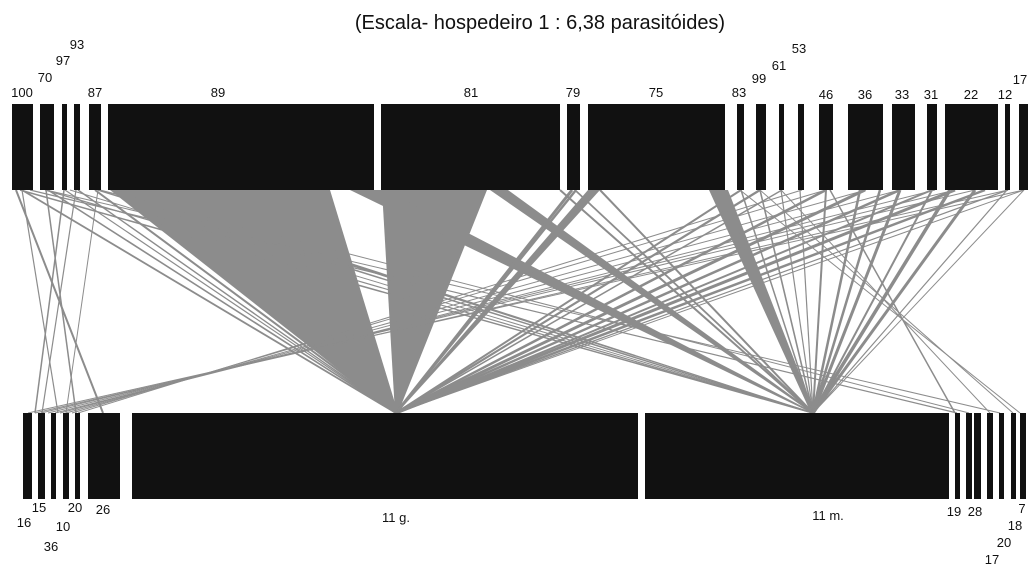  Describe the element at coordinates (799, 48) in the screenshot. I see `top-label: 53` at that location.